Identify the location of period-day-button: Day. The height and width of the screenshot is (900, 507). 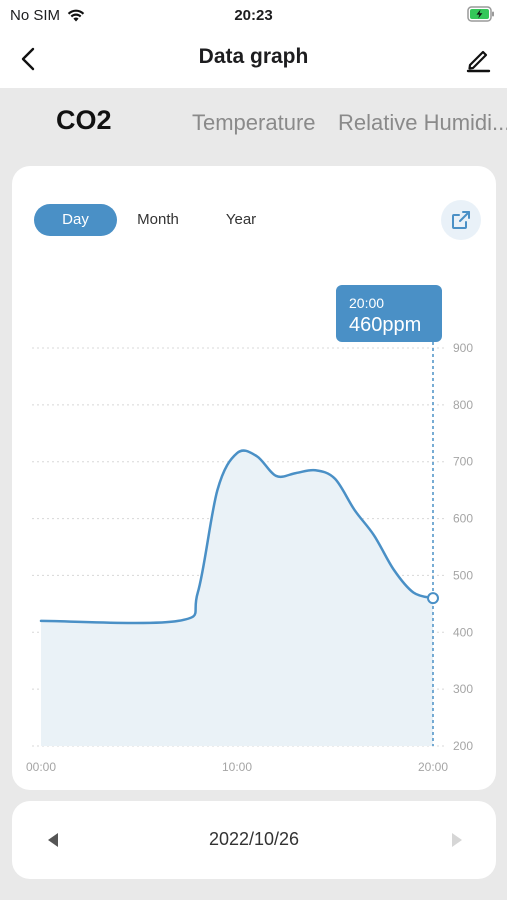
(75, 220).